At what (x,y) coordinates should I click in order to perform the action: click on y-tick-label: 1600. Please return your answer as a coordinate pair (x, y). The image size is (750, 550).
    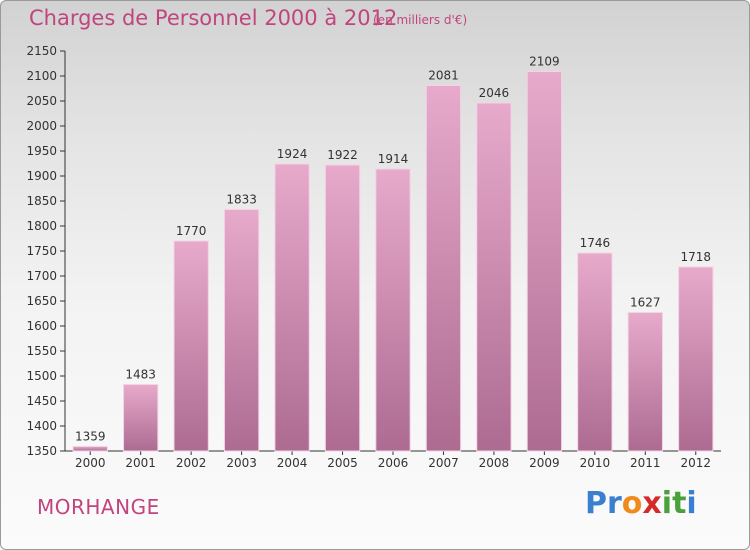
    Looking at the image, I should click on (41, 326).